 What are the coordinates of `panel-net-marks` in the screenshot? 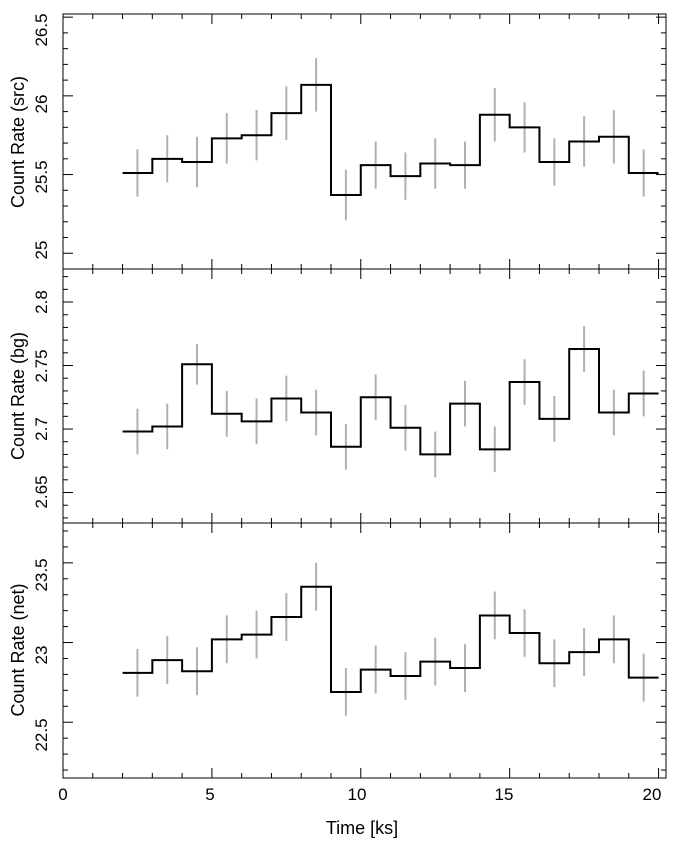 It's located at (390, 639).